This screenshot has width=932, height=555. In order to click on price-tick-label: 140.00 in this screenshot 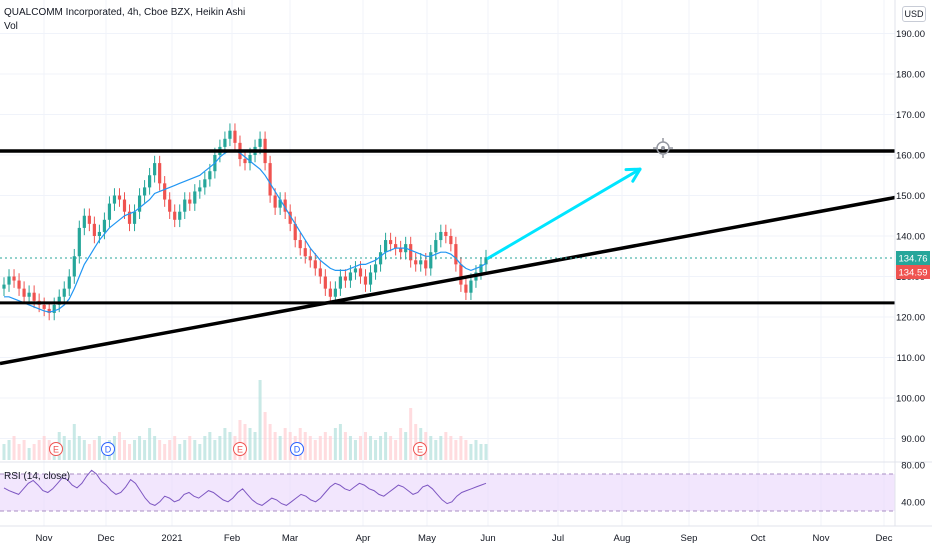, I will do `click(910, 237)`.